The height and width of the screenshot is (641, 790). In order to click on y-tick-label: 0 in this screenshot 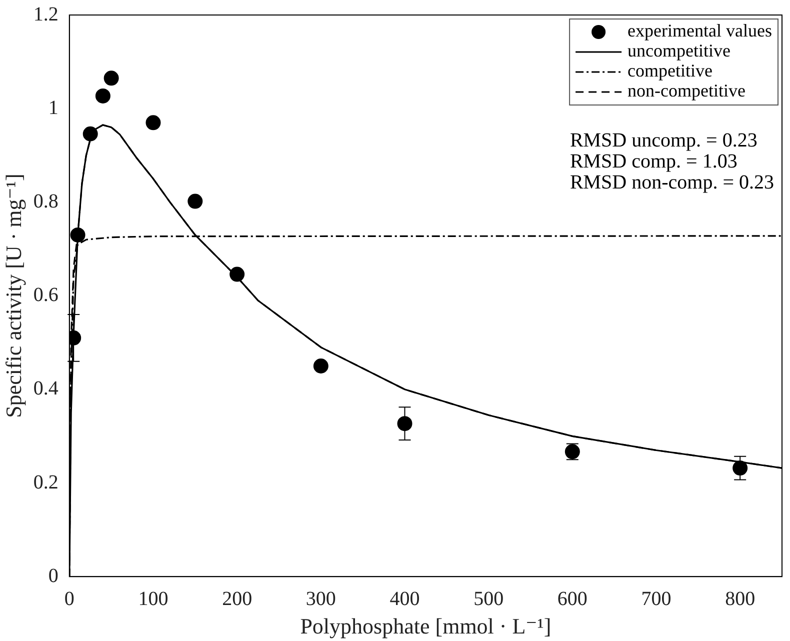, I will do `click(53, 575)`.